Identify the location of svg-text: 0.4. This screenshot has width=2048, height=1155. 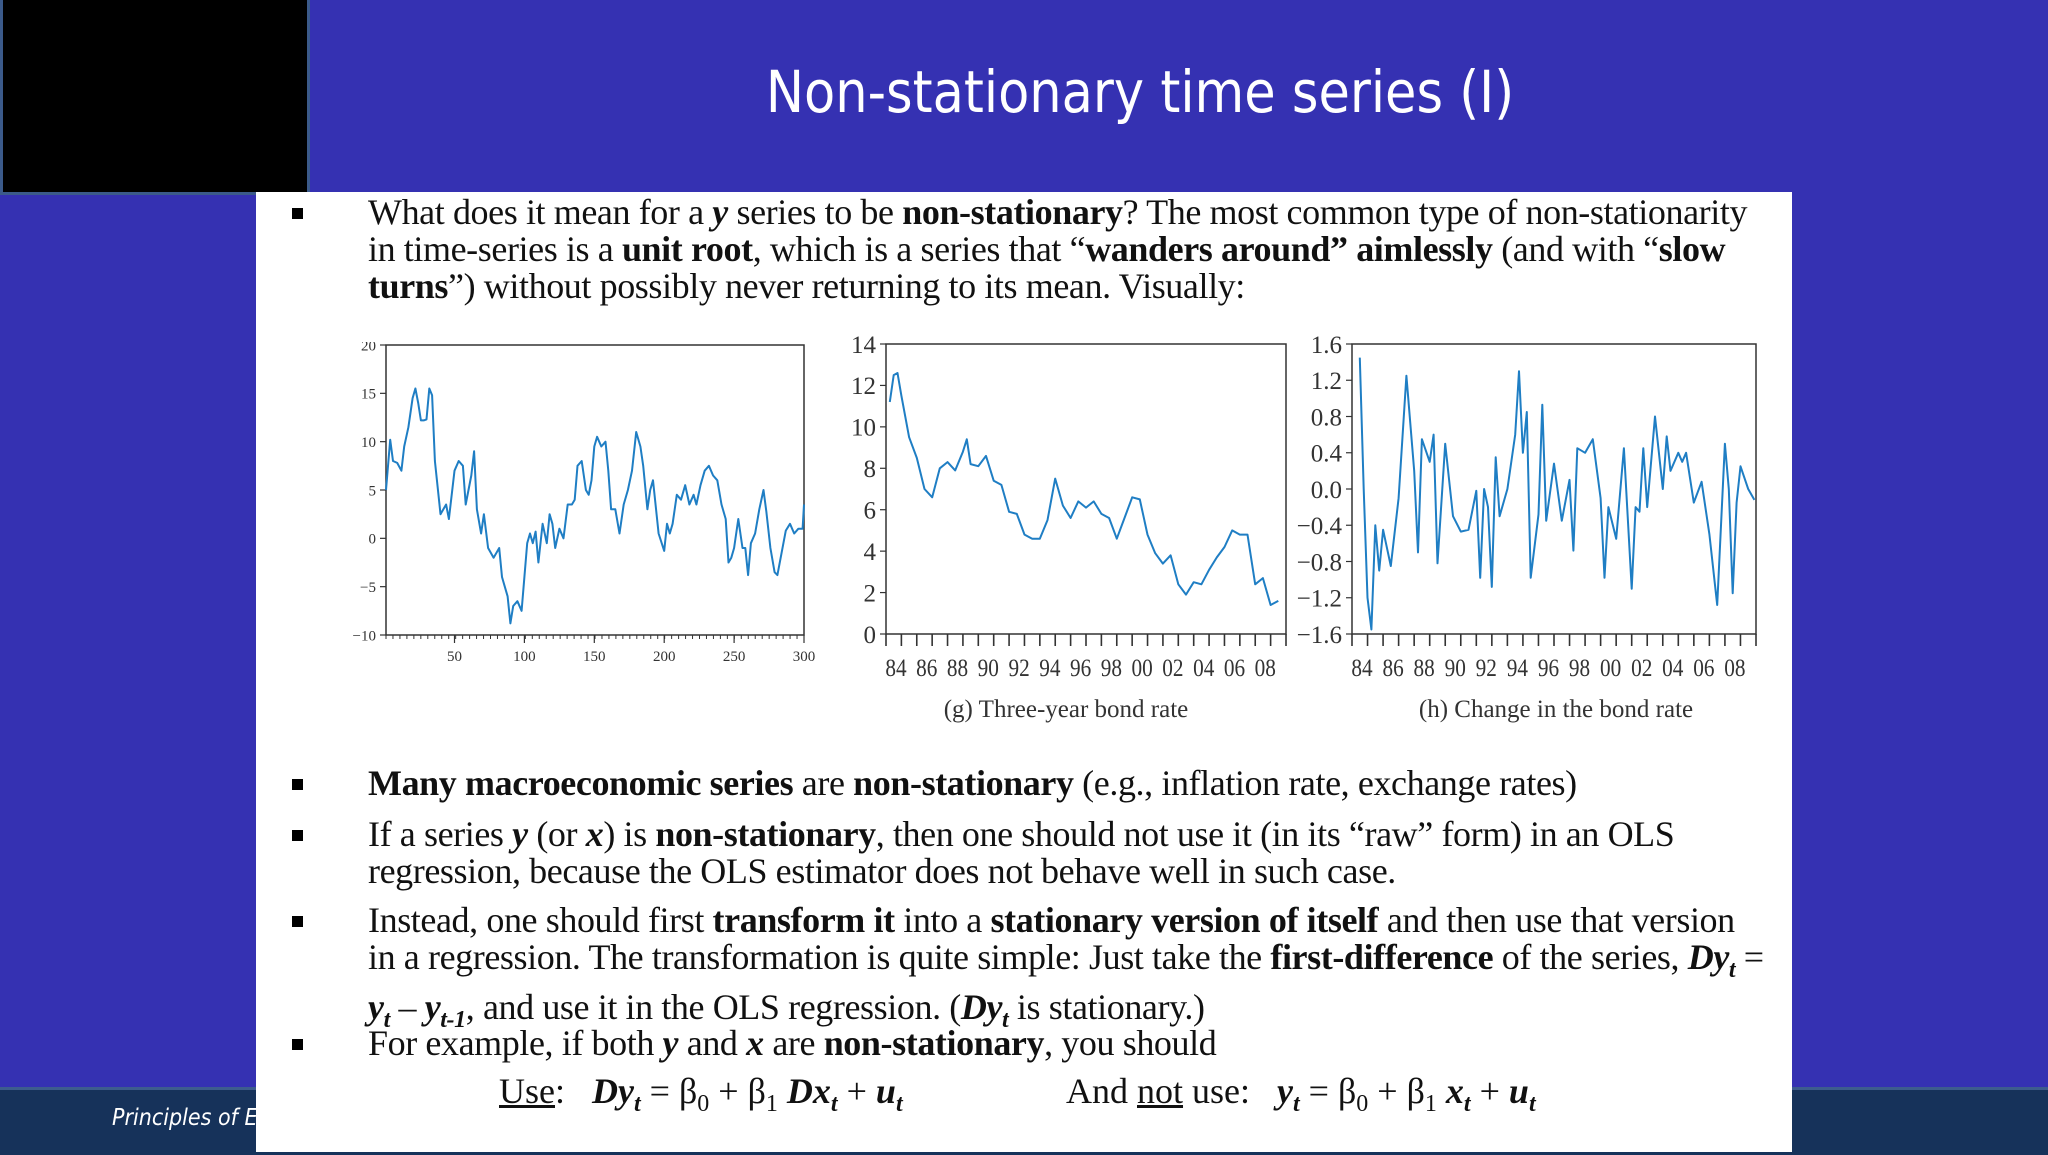
(1327, 454).